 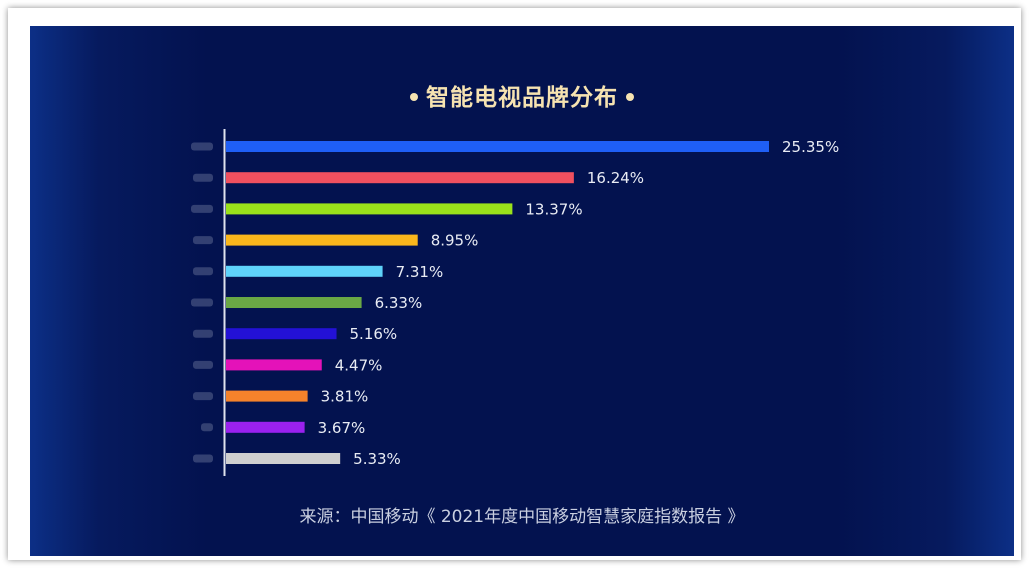 What do you see at coordinates (455, 241) in the screenshot?
I see `data-label: 8.95%` at bounding box center [455, 241].